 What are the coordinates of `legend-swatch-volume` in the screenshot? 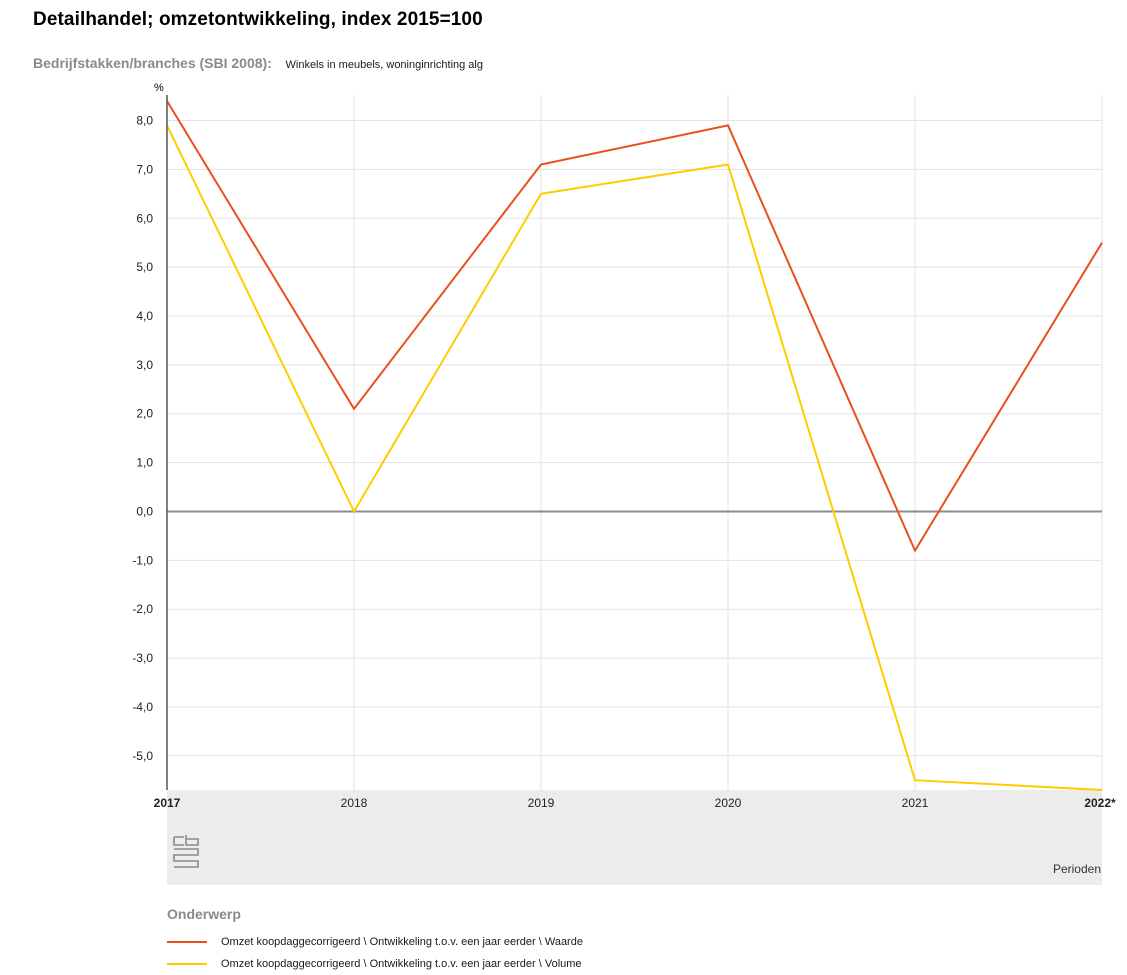 It's located at (187, 964).